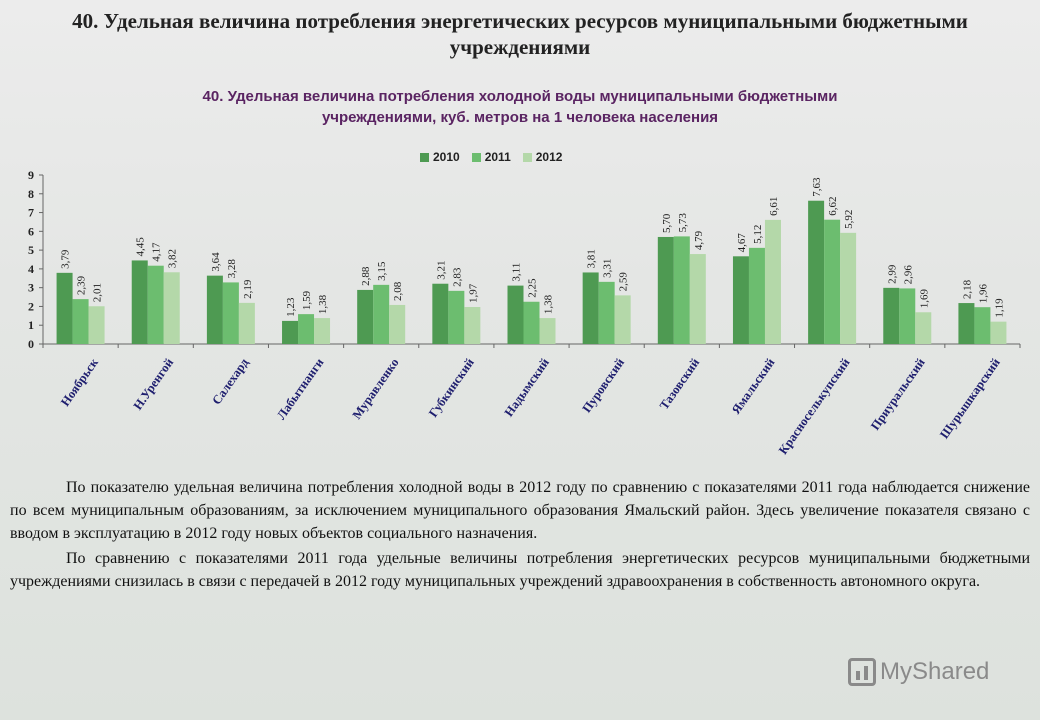  What do you see at coordinates (446, 157) in the screenshot?
I see `legend-label-2010: 2010` at bounding box center [446, 157].